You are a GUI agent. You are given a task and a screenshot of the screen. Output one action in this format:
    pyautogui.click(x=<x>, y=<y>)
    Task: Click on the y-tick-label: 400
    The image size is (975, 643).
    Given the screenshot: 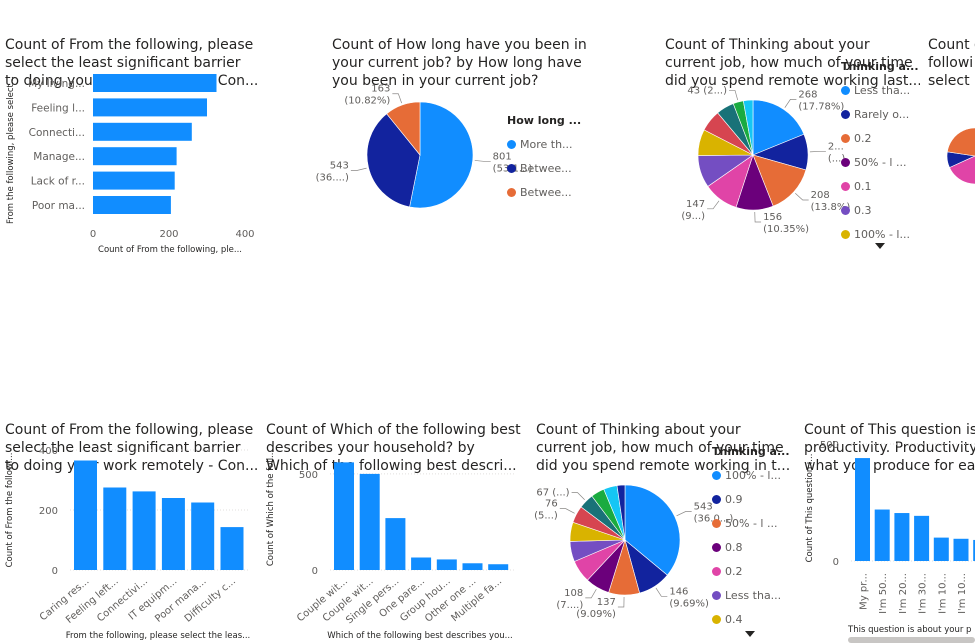 What is the action you would take?
    pyautogui.click(x=48, y=451)
    